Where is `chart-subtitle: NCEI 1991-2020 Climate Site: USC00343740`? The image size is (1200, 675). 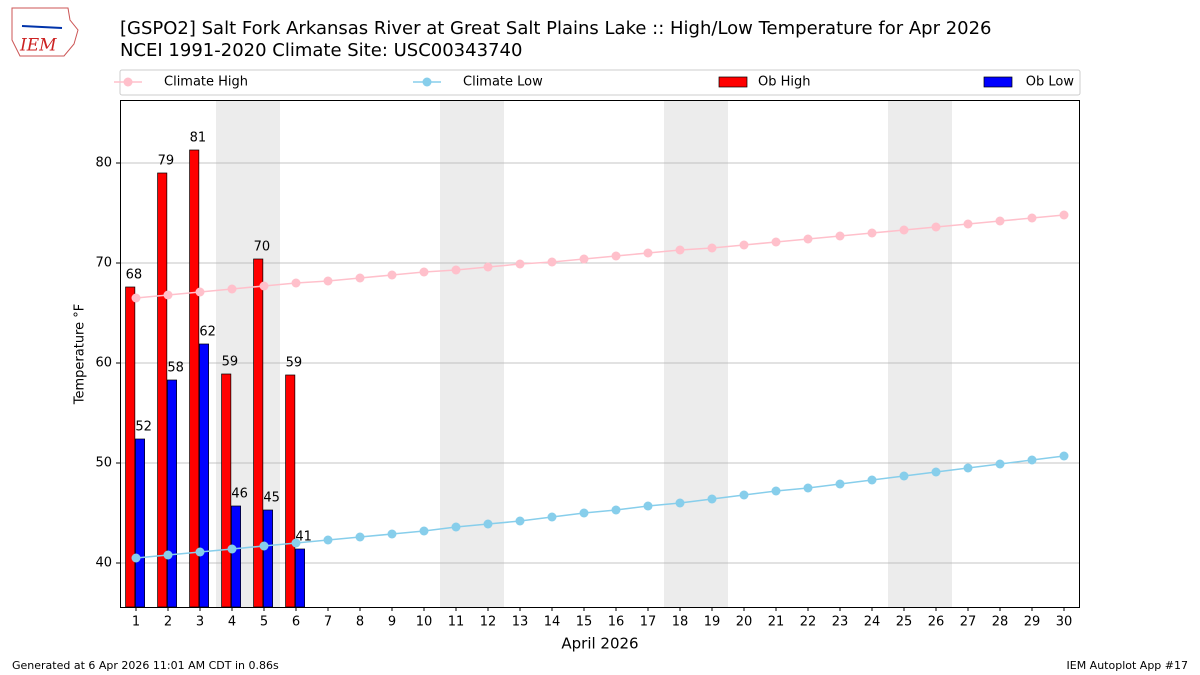
chart-subtitle: NCEI 1991-2020 Climate Site: USC00343740 is located at coordinates (321, 50).